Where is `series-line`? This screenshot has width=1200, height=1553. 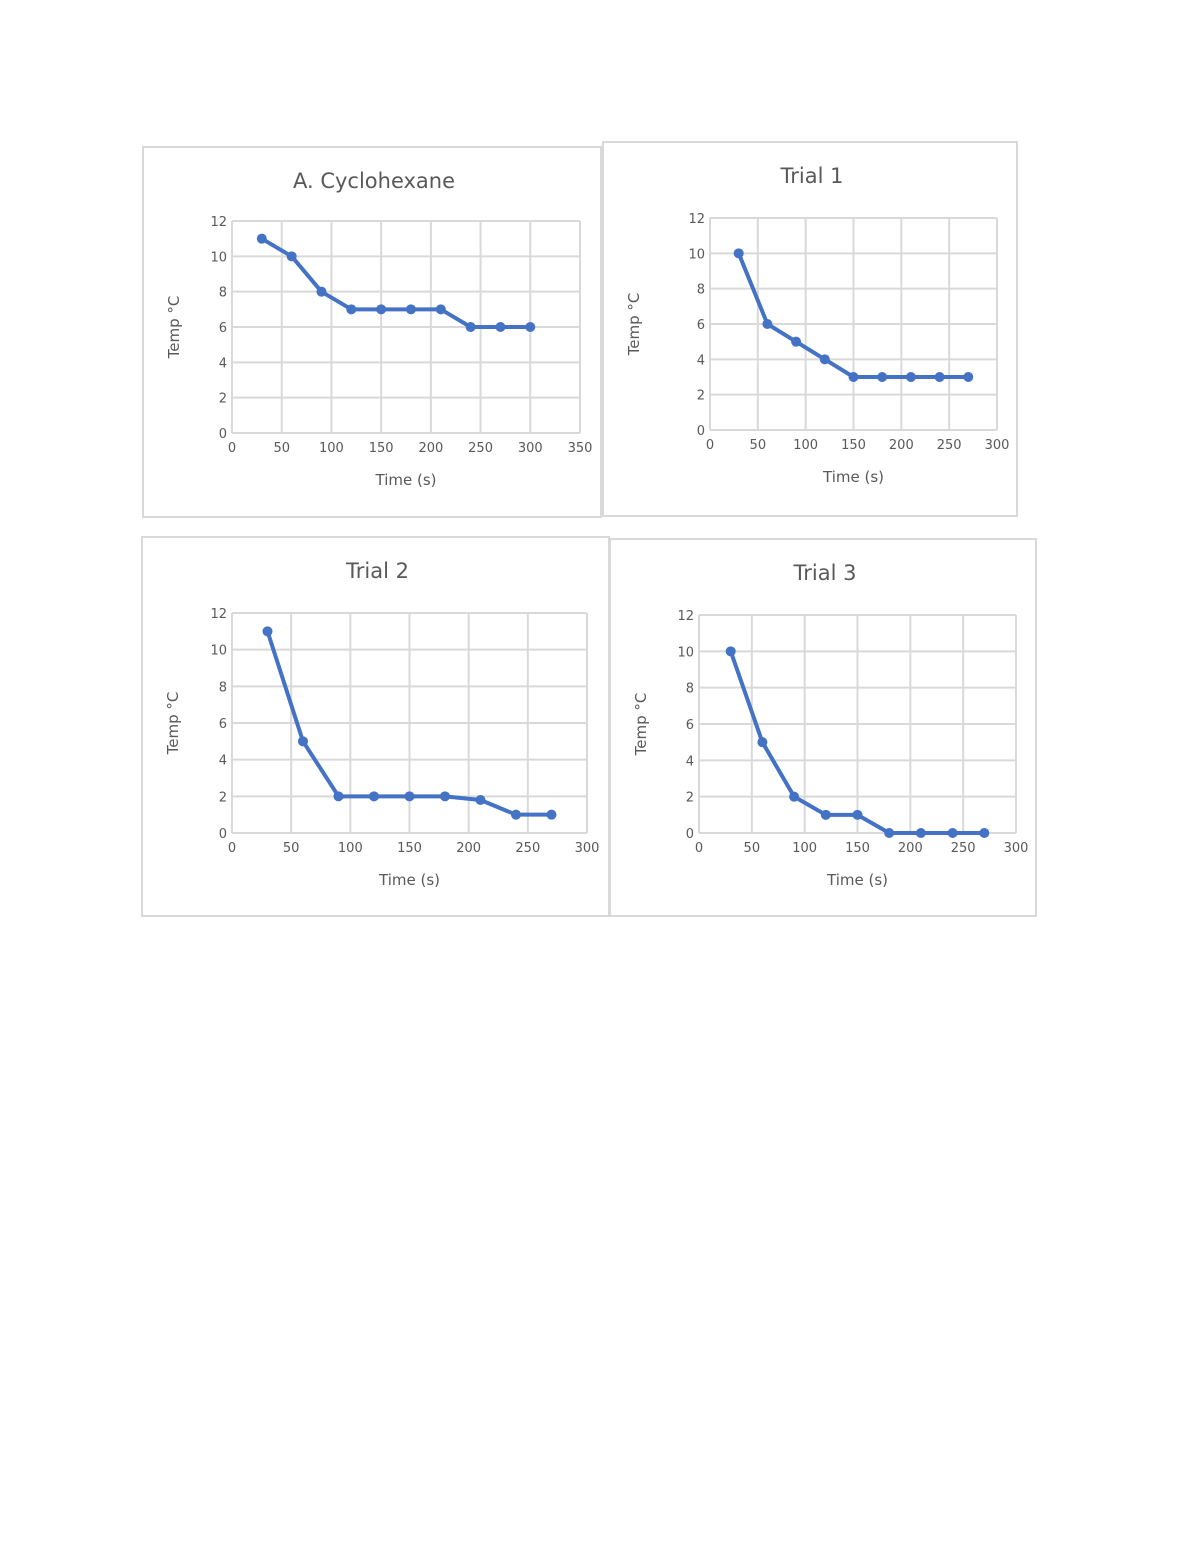
series-line is located at coordinates (396, 282).